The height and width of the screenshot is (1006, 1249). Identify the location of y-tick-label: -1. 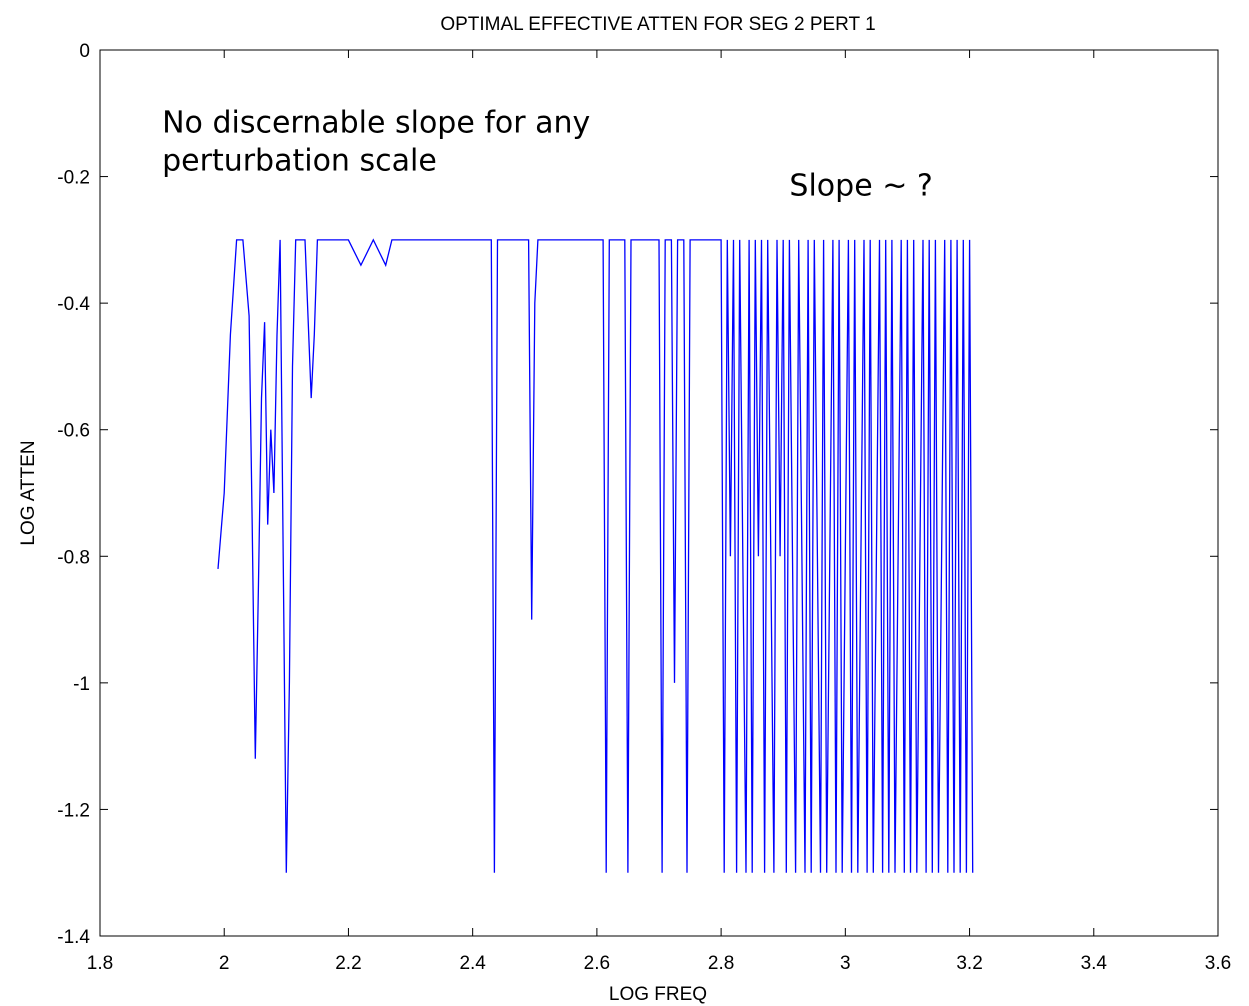
(81, 684).